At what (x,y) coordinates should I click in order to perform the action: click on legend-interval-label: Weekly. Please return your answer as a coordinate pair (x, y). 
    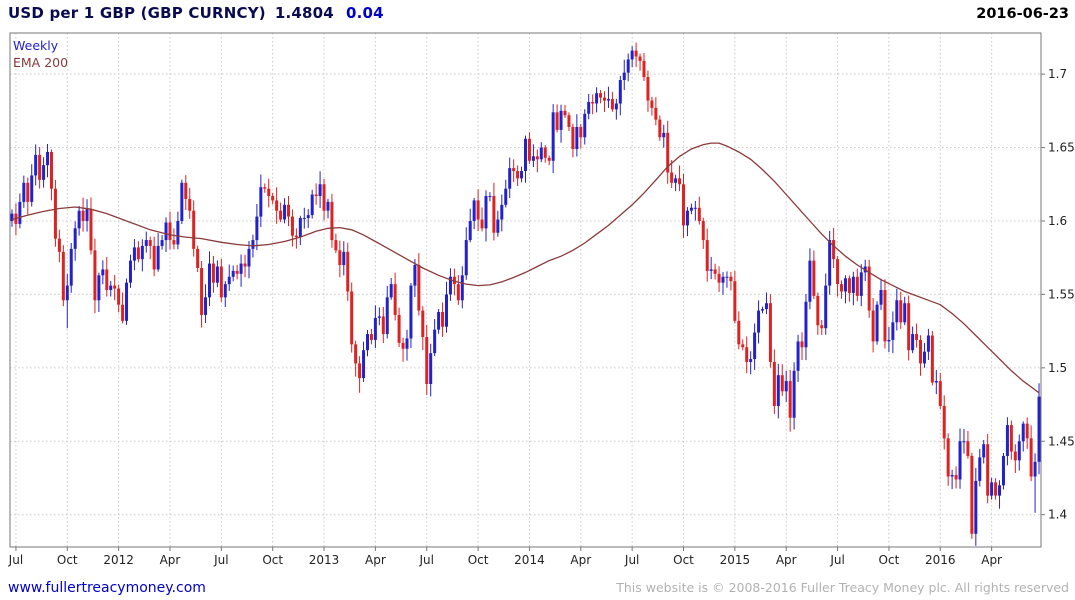
    Looking at the image, I should click on (36, 45).